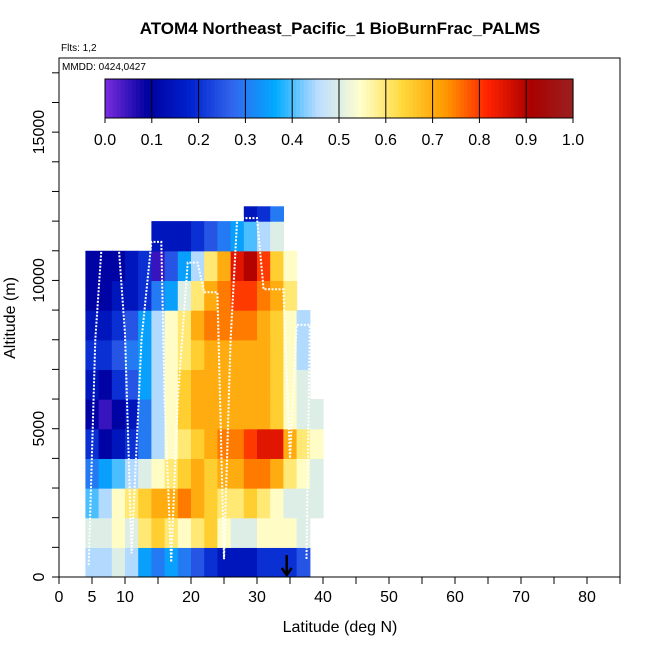 The image size is (650, 650). I want to click on x-tick-label: 80, so click(587, 597).